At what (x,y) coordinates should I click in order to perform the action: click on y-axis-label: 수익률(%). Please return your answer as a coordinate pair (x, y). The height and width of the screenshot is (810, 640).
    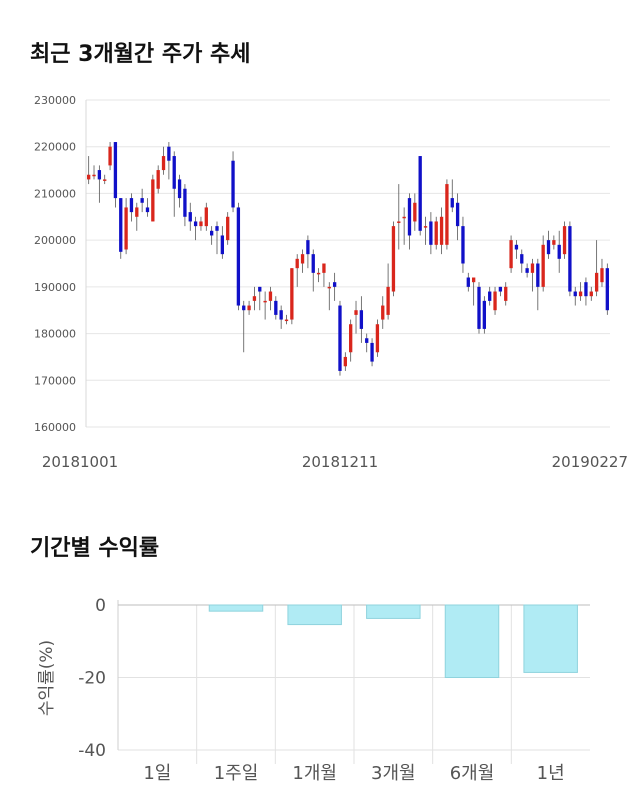
    Looking at the image, I should click on (47, 678).